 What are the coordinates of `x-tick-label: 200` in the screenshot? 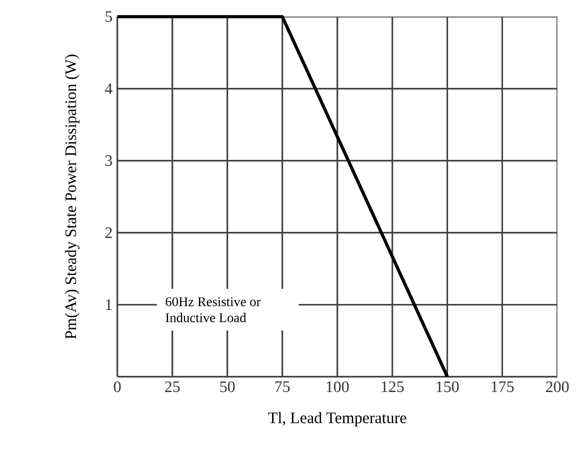 It's located at (557, 386).